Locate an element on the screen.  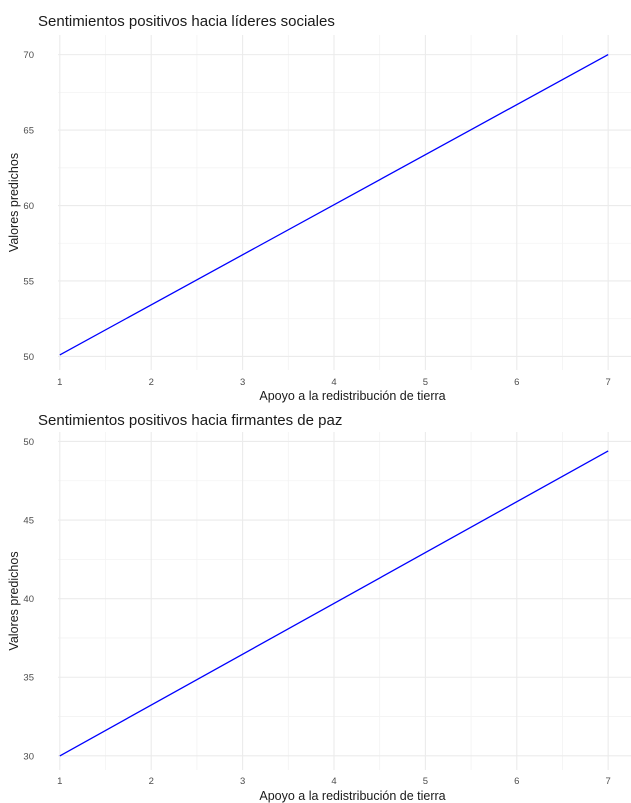
y-tick-label: 65 is located at coordinates (28, 131).